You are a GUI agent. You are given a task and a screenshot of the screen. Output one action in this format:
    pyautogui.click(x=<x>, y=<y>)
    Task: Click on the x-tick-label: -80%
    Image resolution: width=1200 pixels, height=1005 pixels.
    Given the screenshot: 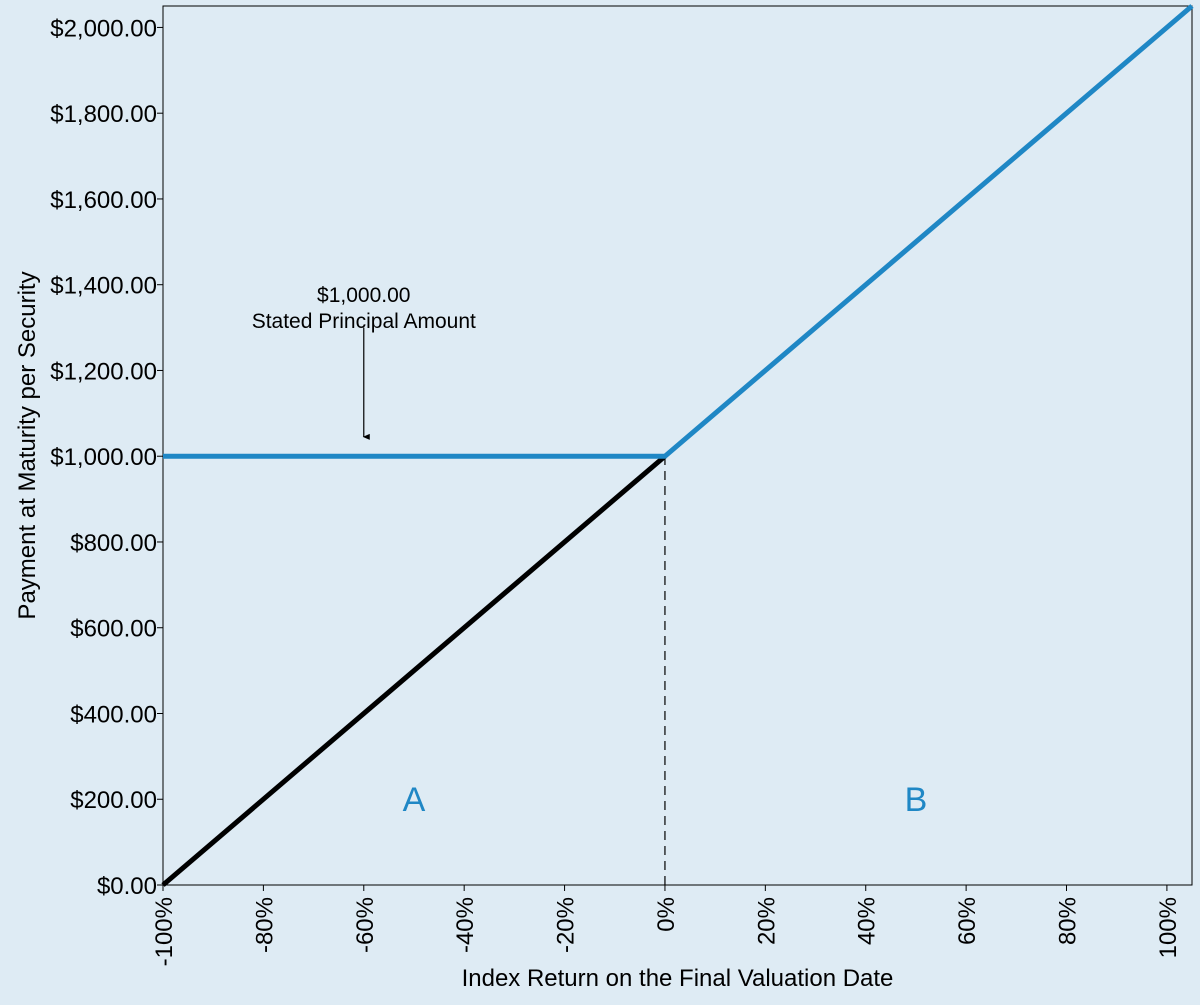 What is the action you would take?
    pyautogui.click(x=264, y=925)
    